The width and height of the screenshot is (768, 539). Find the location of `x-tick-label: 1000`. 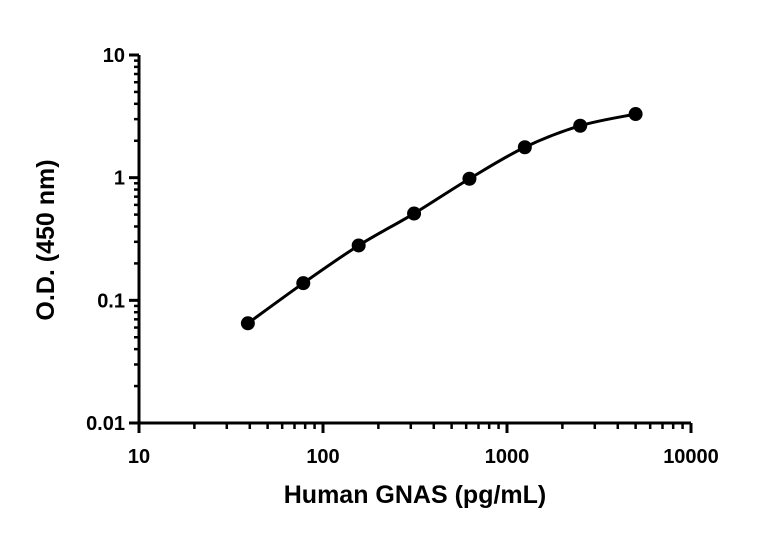

x-tick-label: 1000 is located at coordinates (507, 457).